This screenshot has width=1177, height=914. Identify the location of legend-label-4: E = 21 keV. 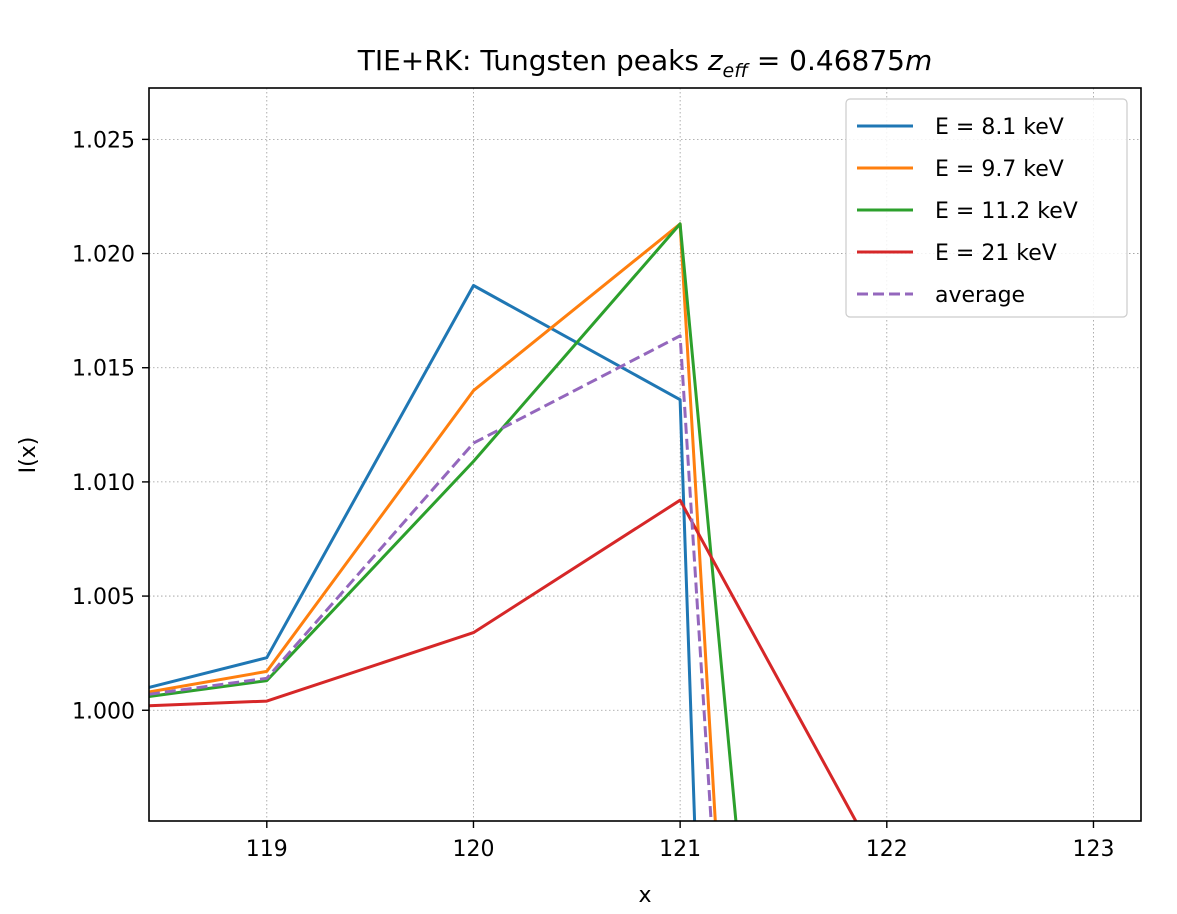
(996, 253).